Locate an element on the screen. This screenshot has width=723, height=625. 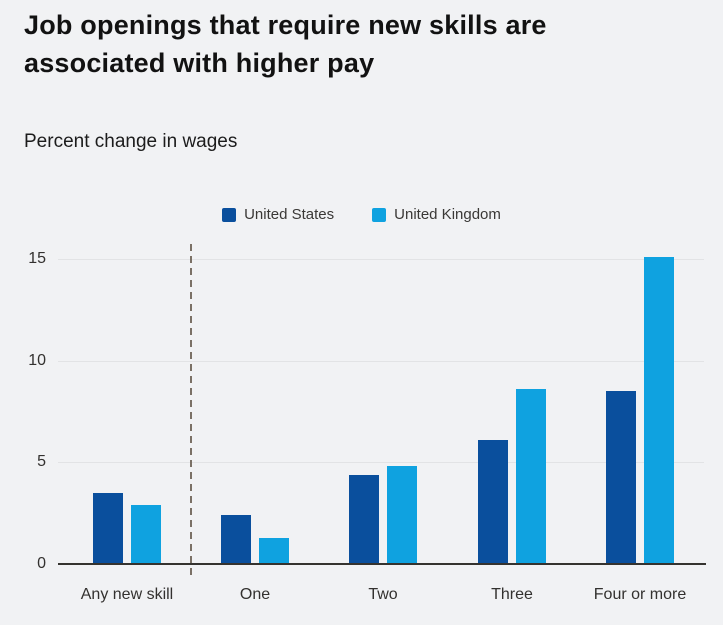
chart-subtitle: Percent change in wages is located at coordinates (131, 141).